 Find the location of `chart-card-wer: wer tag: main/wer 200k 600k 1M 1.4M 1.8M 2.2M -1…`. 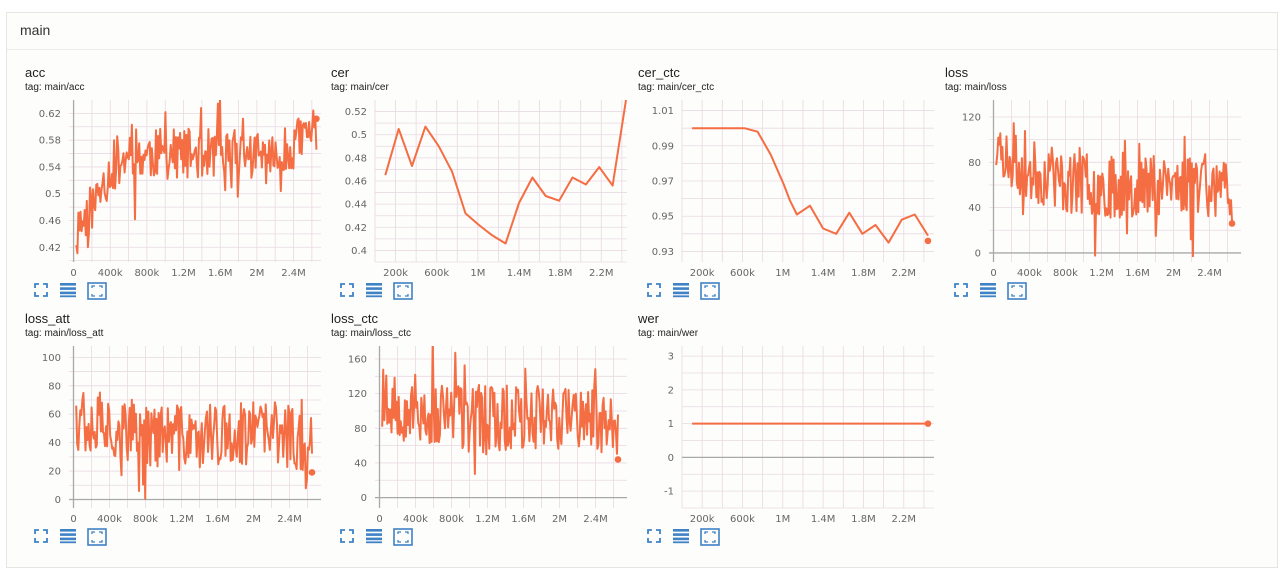

chart-card-wer: wer tag: main/wer 200k 600k 1M 1.4M 1.8M 2.2M -1… is located at coordinates (788, 437).